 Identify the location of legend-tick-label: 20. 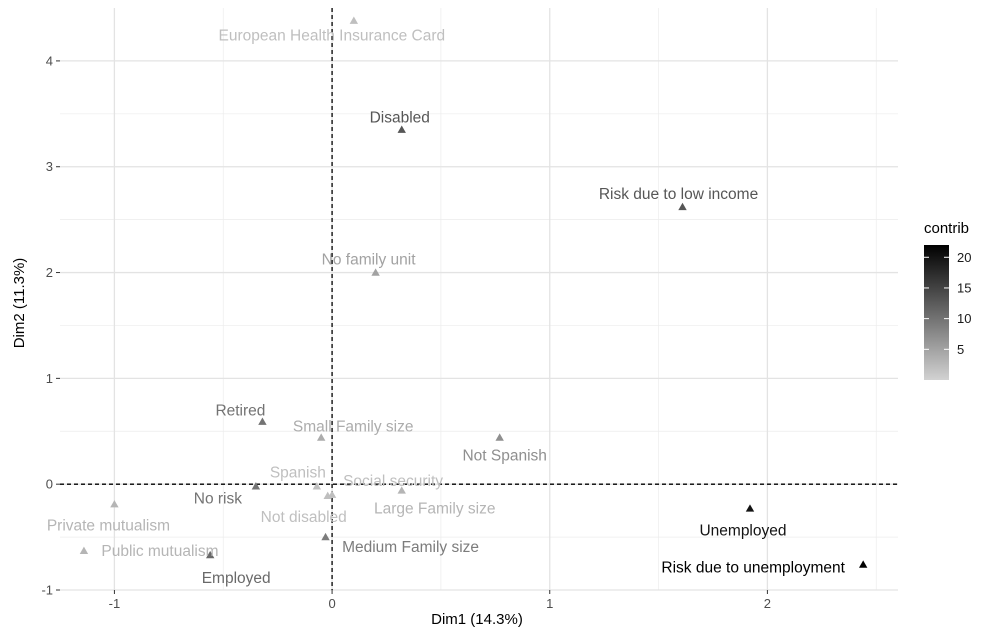
(964, 257).